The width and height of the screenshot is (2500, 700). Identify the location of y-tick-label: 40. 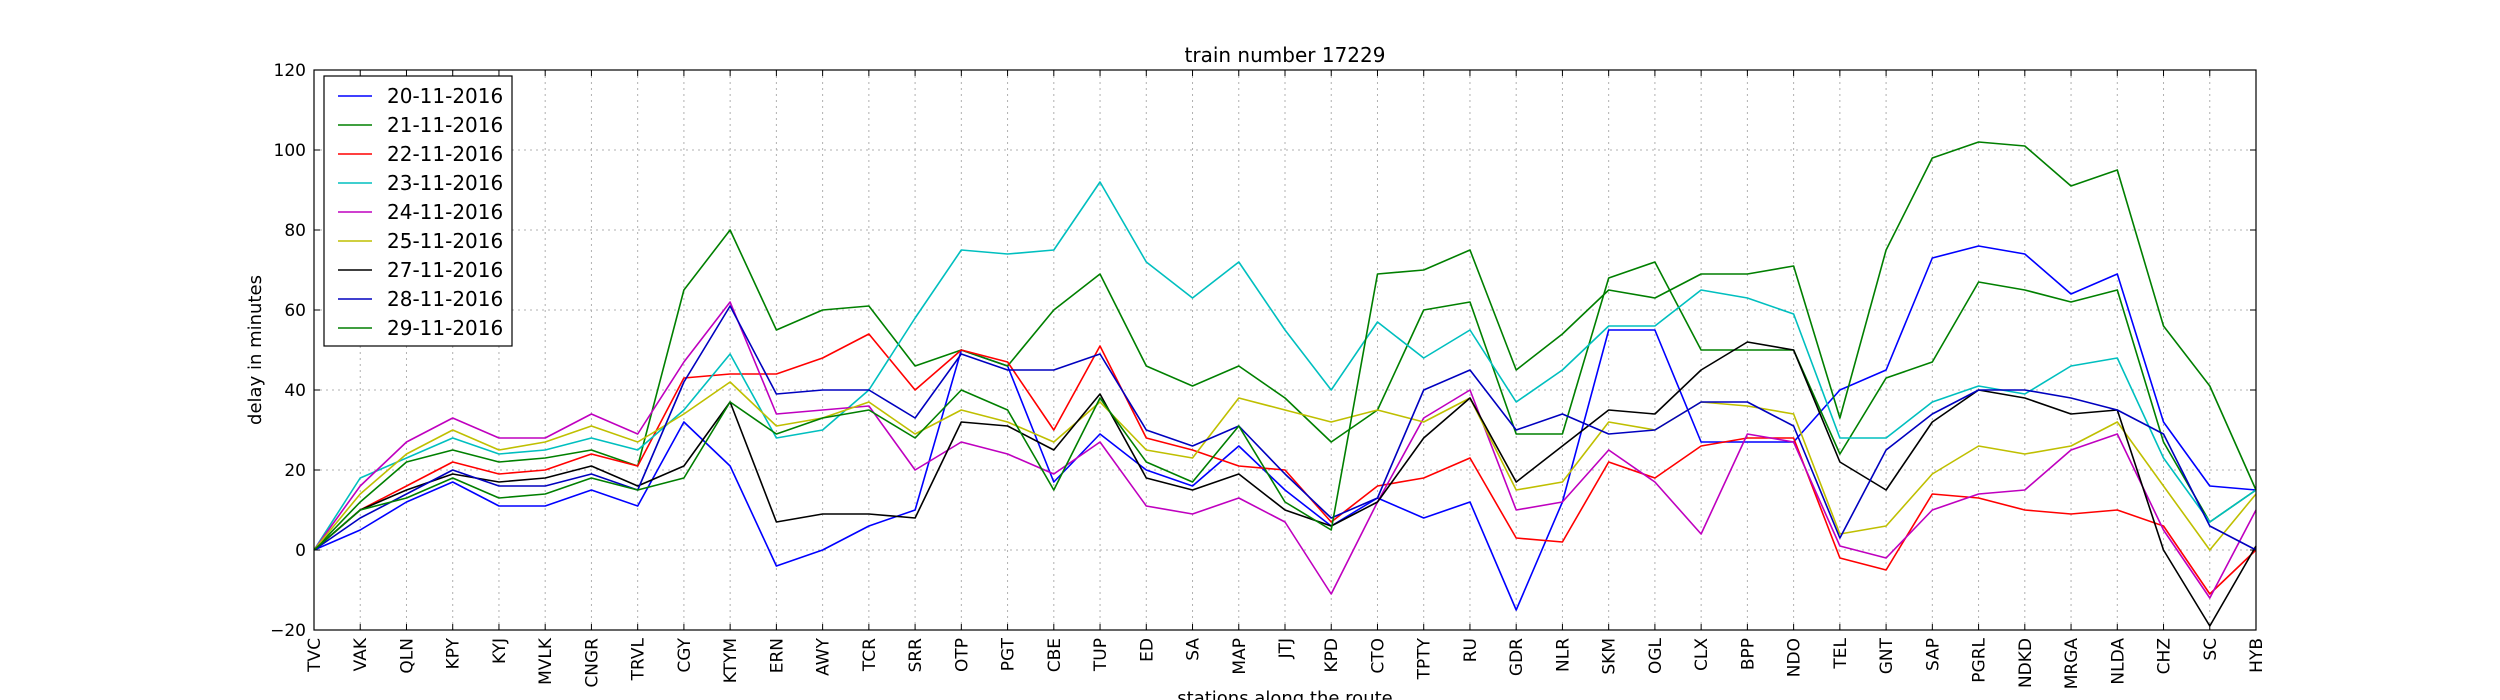
(295, 391).